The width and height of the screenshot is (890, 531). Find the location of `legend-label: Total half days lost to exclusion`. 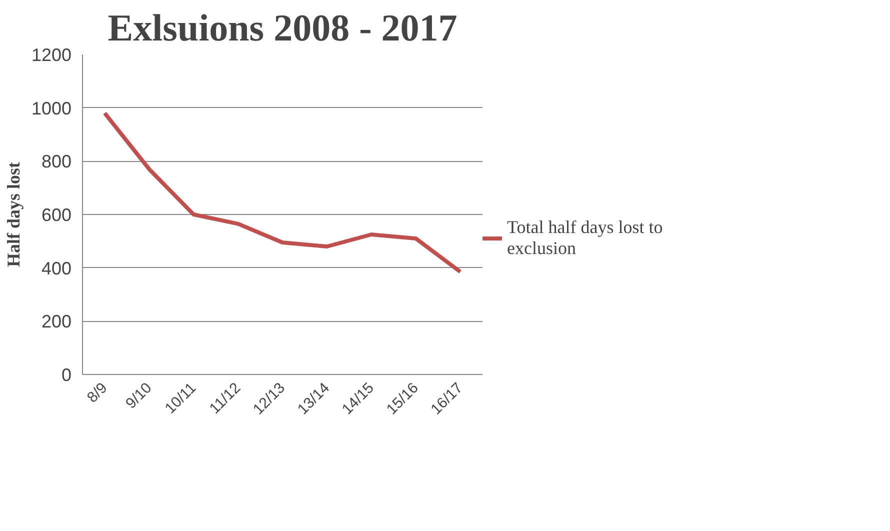

legend-label: Total half days lost to exclusion is located at coordinates (585, 238).